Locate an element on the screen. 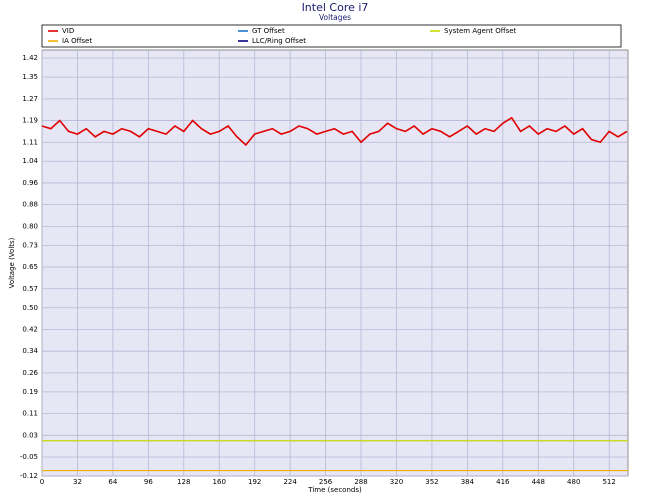 The image size is (670, 502). y-tick-label: 0.80 is located at coordinates (30, 226).